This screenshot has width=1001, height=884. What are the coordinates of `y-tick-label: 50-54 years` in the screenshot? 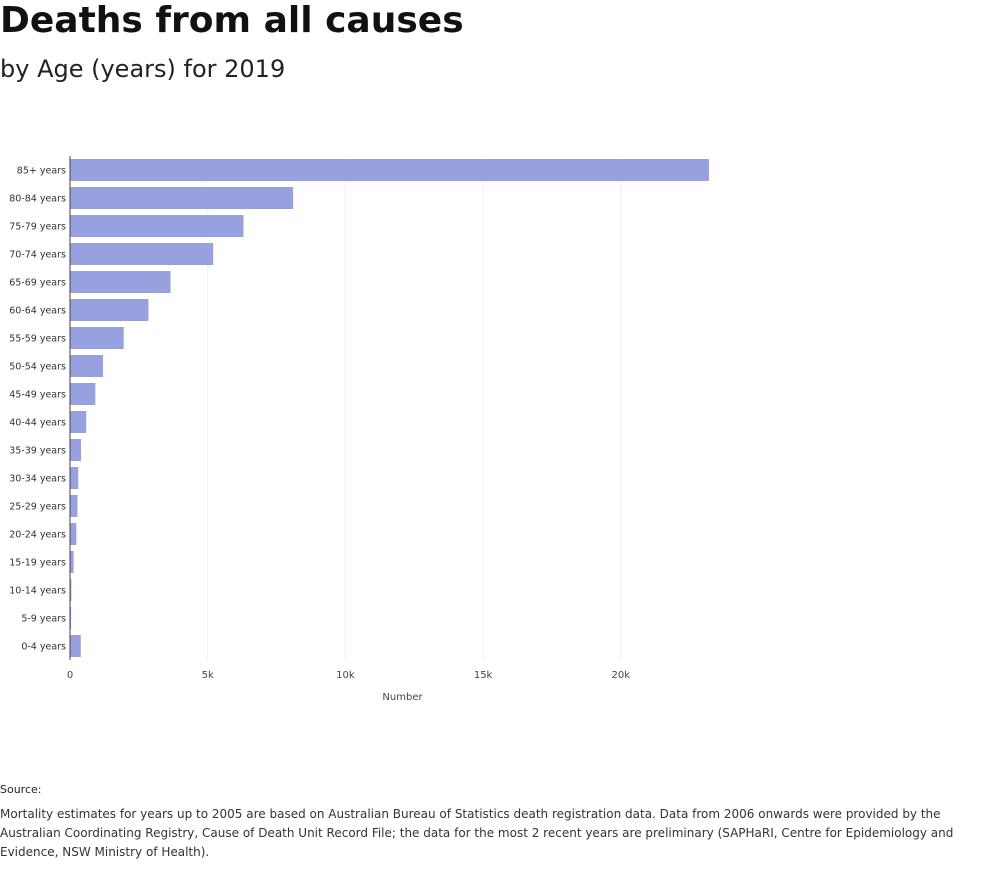 It's located at (37, 367).